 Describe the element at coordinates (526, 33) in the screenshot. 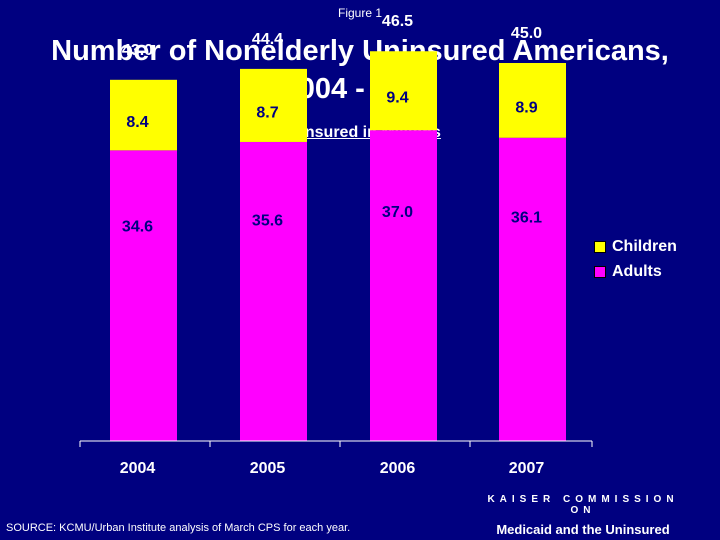

I see `total-label-2007: 45.0` at that location.